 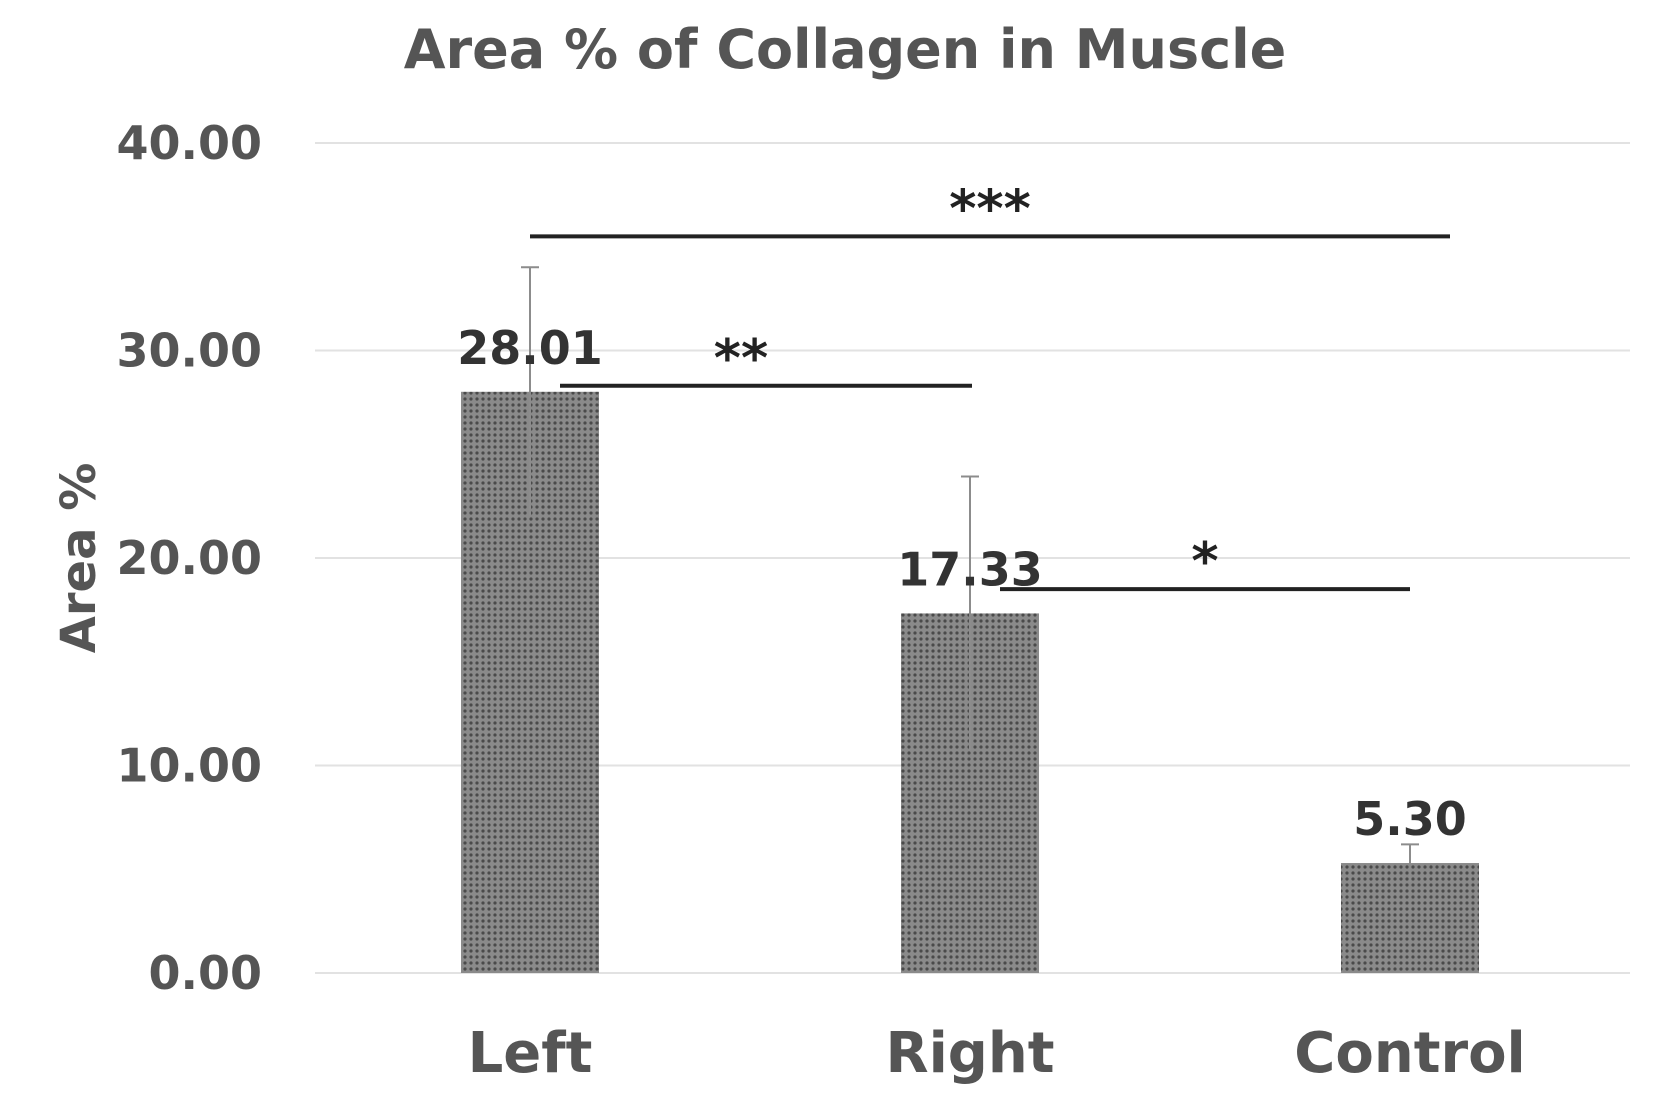 What do you see at coordinates (1410, 819) in the screenshot?
I see `data-label: 5.30` at bounding box center [1410, 819].